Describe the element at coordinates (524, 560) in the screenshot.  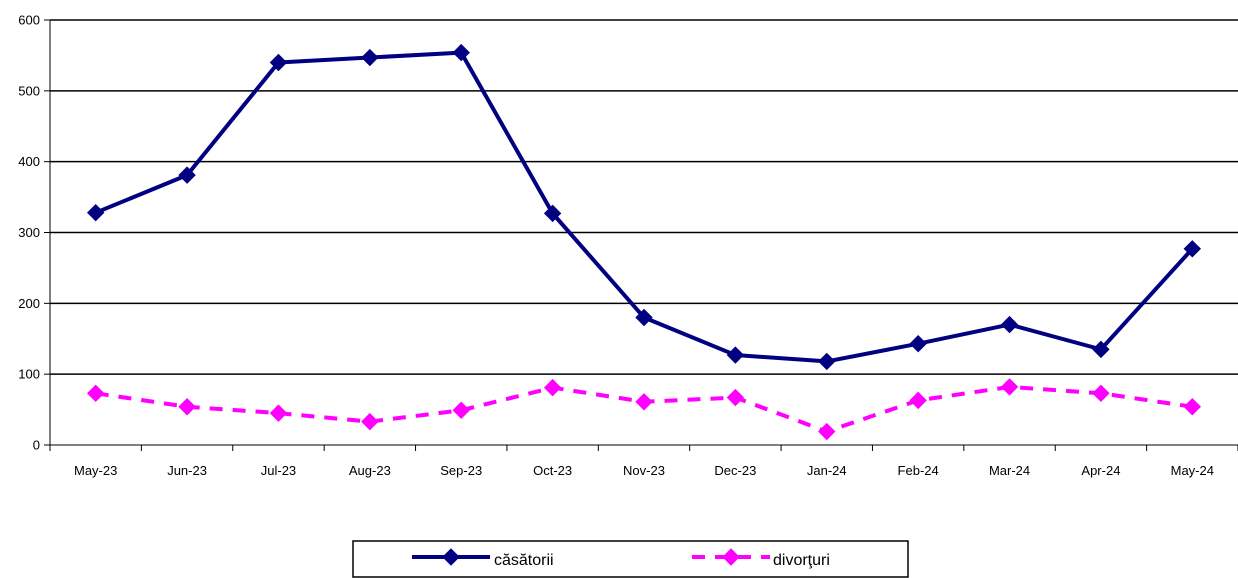
I see `legend-label-casatorii: căsătorii` at that location.